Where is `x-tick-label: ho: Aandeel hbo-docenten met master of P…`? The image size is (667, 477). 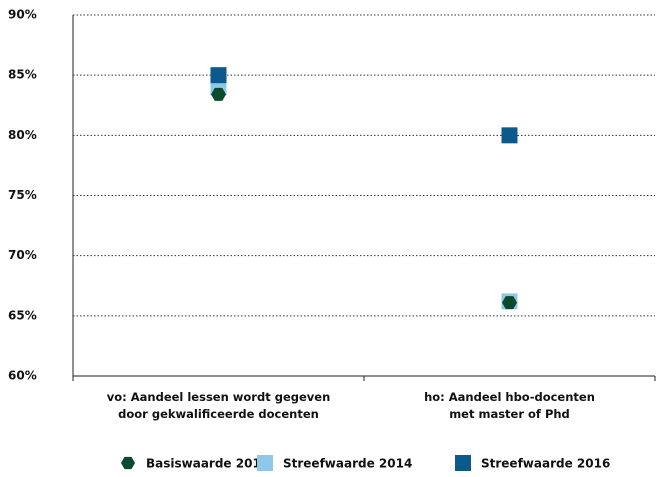
x-tick-label: ho: Aandeel hbo-docenten met master of P… is located at coordinates (509, 405).